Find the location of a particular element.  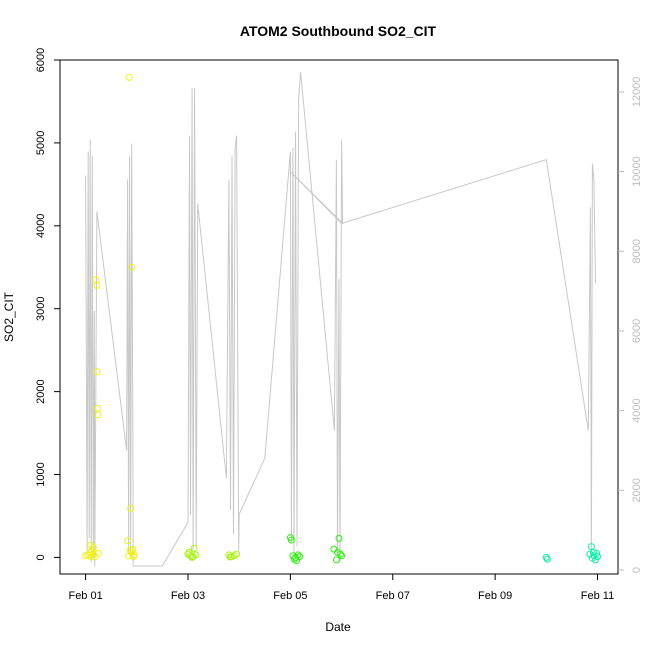

y-tick-label: 2000 is located at coordinates (41, 391).